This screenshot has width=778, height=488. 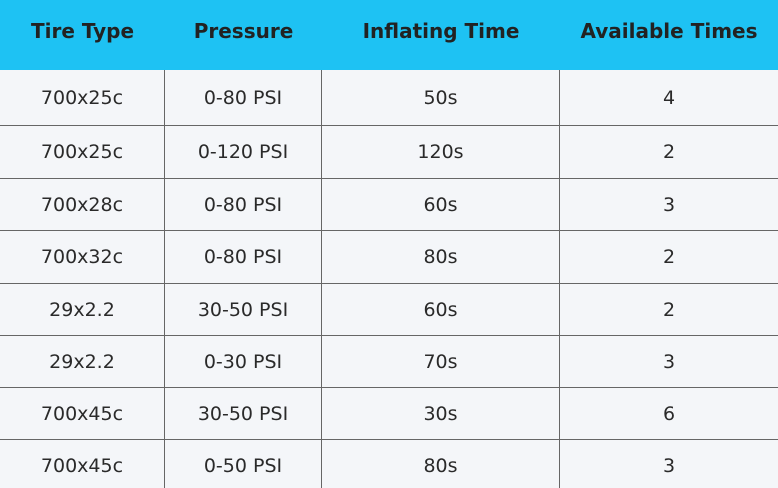 I want to click on table-cell: 4, so click(x=669, y=98).